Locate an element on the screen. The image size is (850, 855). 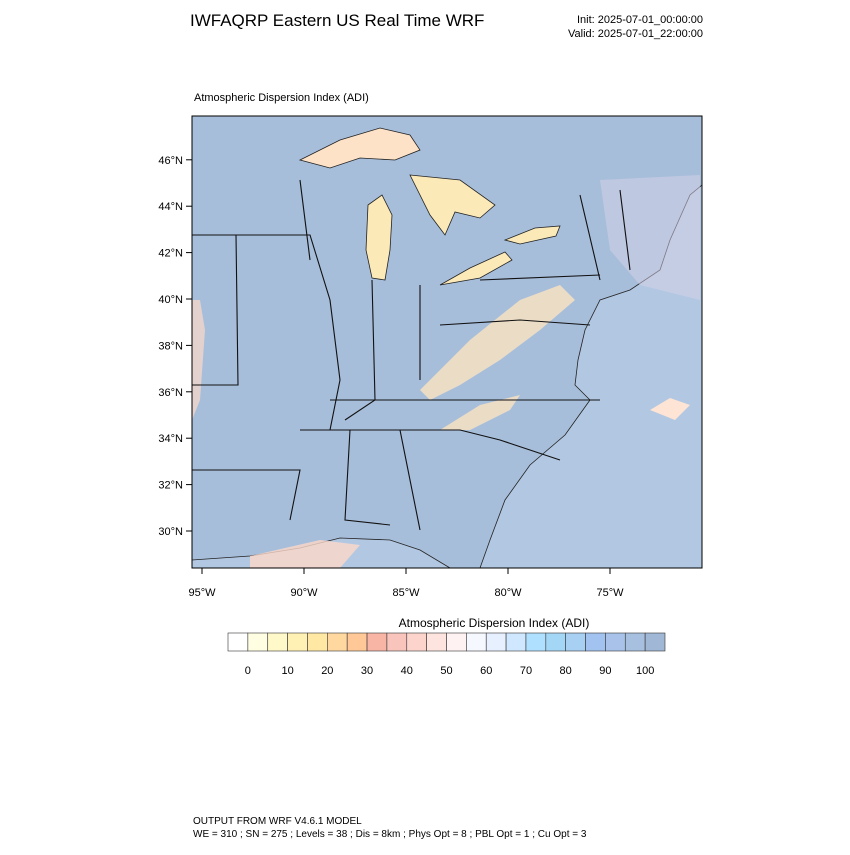
colorbar-label: 30 is located at coordinates (367, 671).